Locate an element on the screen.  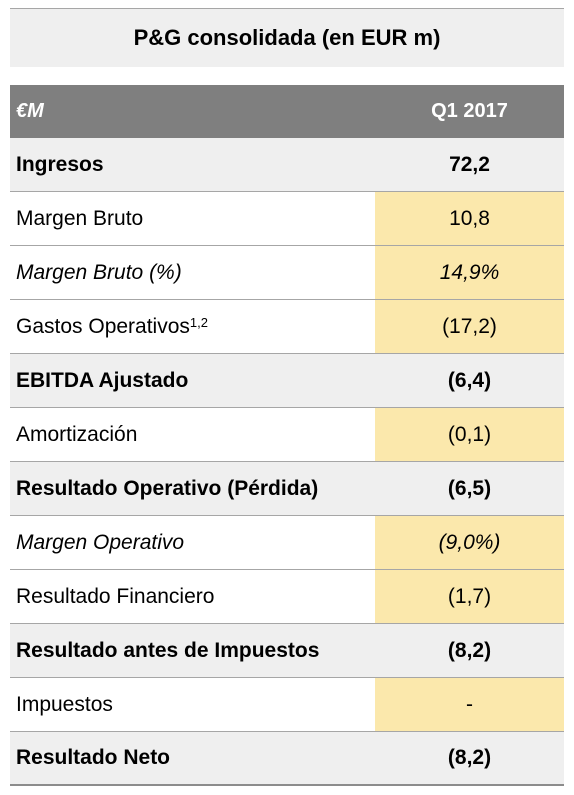
table-row-margen-bruto: Margen Bruto 10,8 is located at coordinates (287, 219).